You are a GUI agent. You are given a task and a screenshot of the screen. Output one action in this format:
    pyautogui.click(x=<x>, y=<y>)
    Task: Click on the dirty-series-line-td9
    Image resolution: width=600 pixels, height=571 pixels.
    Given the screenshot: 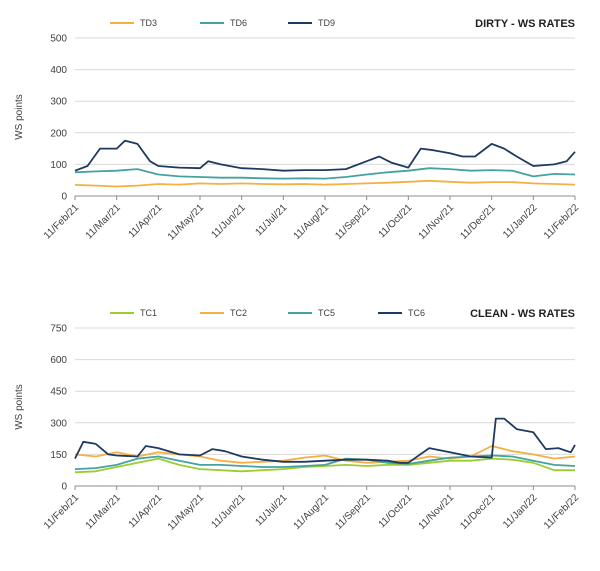 What is the action you would take?
    pyautogui.click(x=325, y=155)
    